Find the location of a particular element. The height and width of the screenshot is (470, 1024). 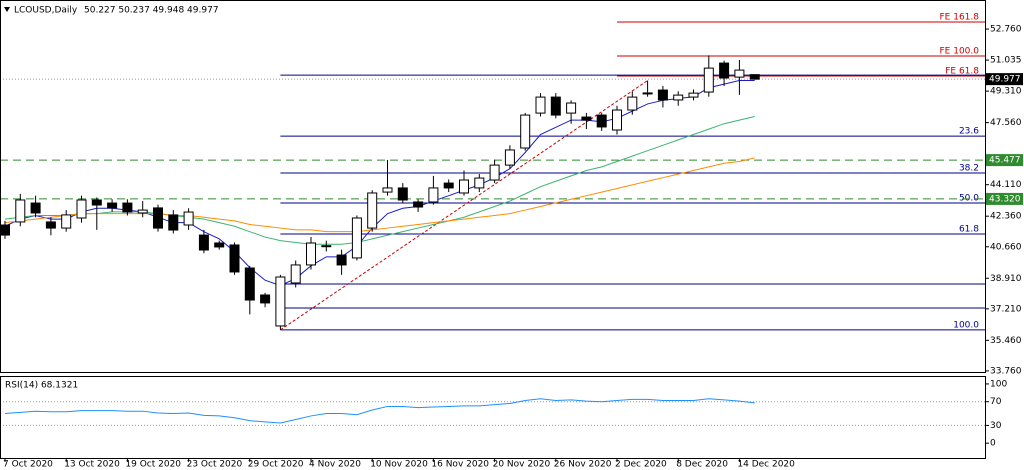

fib-label: 23.6 is located at coordinates (969, 132).